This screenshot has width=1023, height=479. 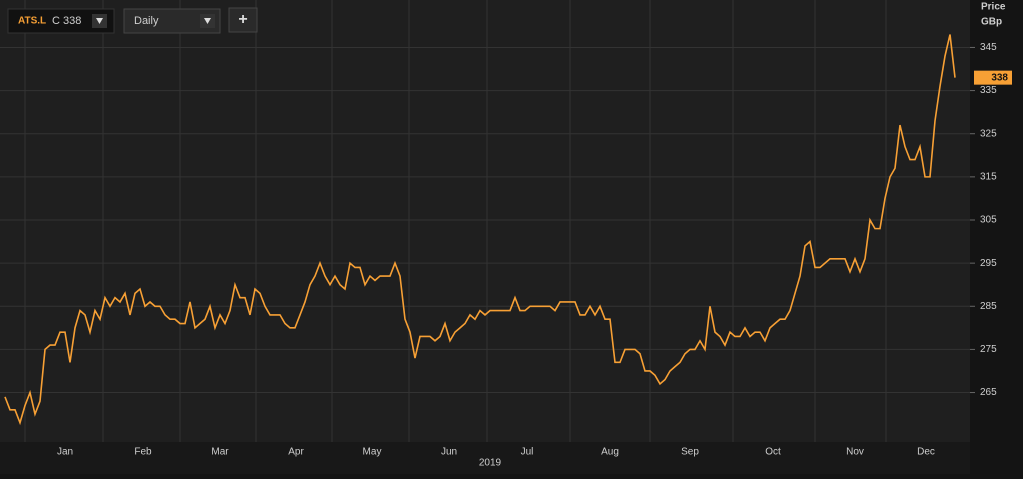 I want to click on x-tick-label: Sep, so click(x=690, y=452).